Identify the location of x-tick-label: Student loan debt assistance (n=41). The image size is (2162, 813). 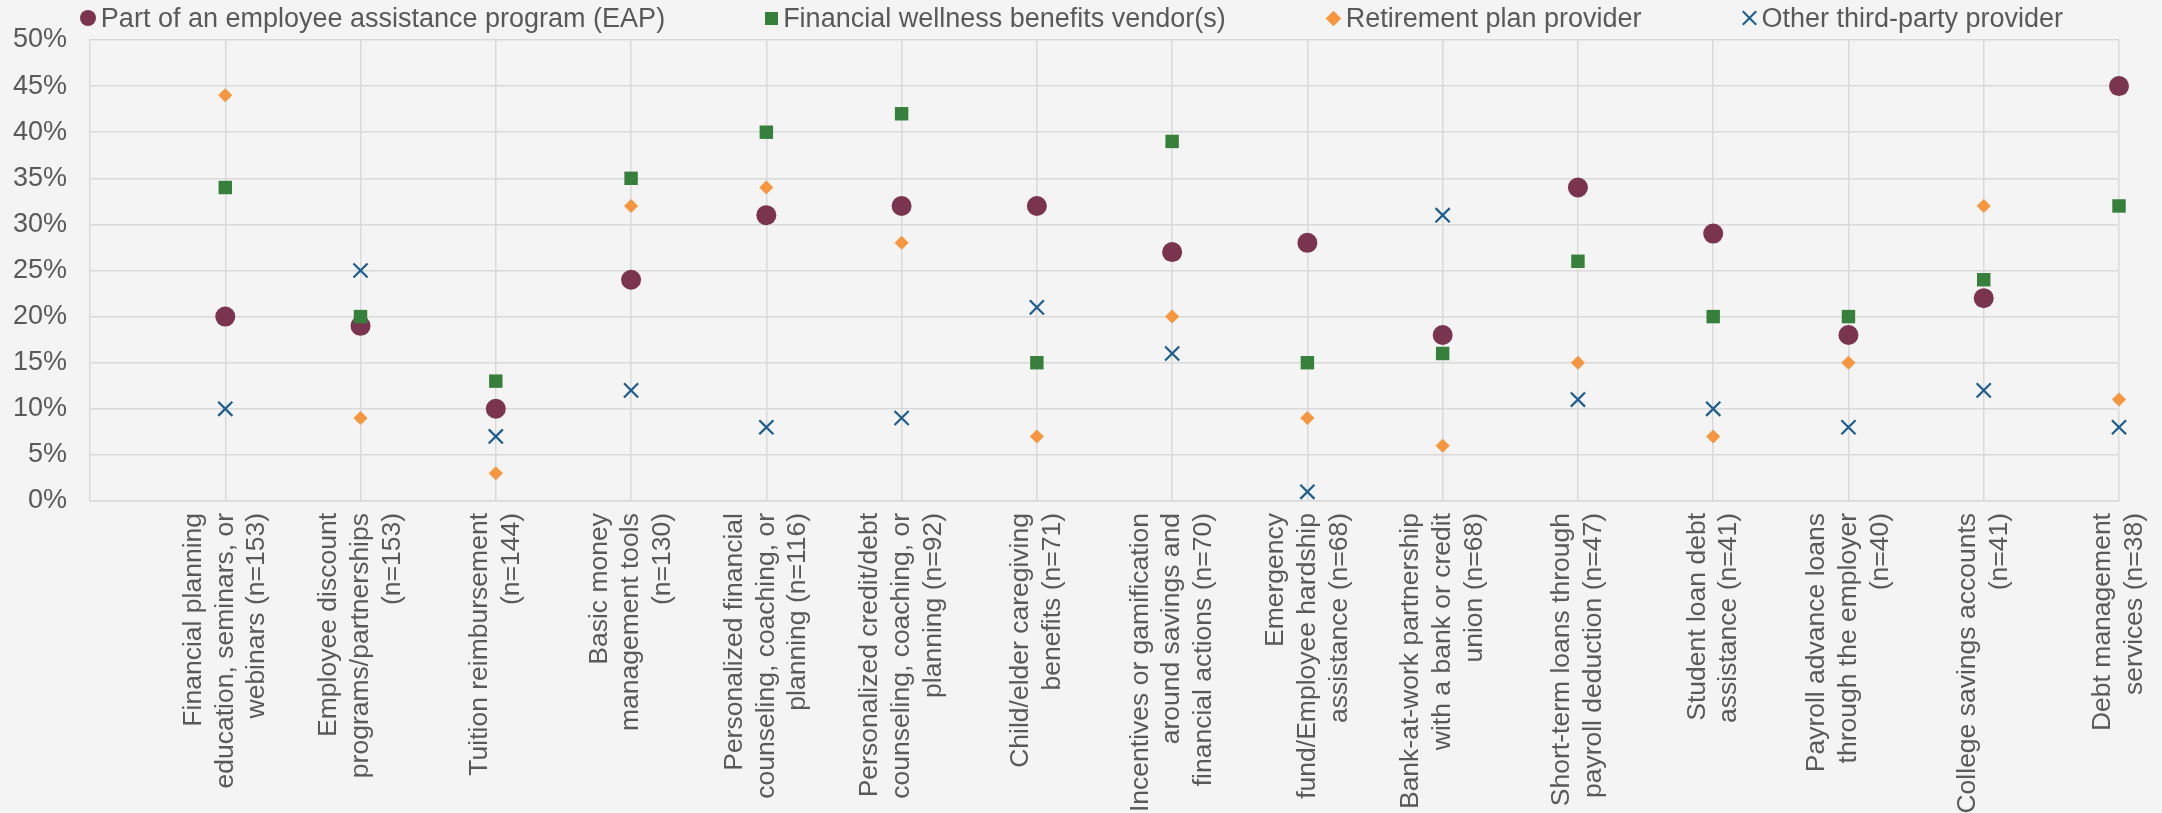
(1711, 617).